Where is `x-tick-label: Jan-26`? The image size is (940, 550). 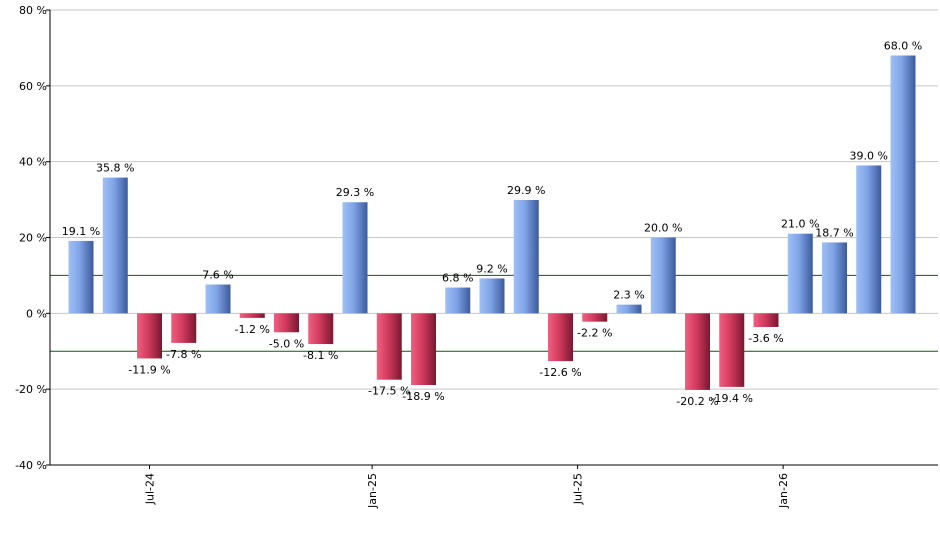 x-tick-label: Jan-26 is located at coordinates (783, 491).